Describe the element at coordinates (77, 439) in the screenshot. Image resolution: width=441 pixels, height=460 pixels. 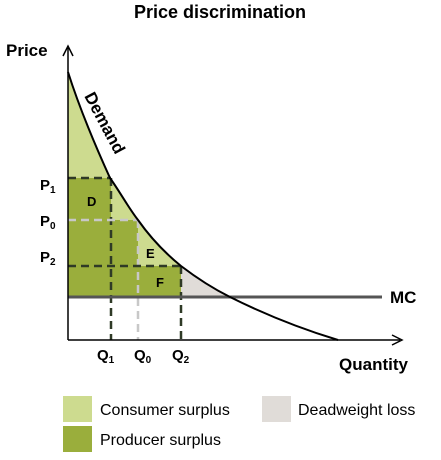
I see `legend-swatch-producer-surplus` at that location.